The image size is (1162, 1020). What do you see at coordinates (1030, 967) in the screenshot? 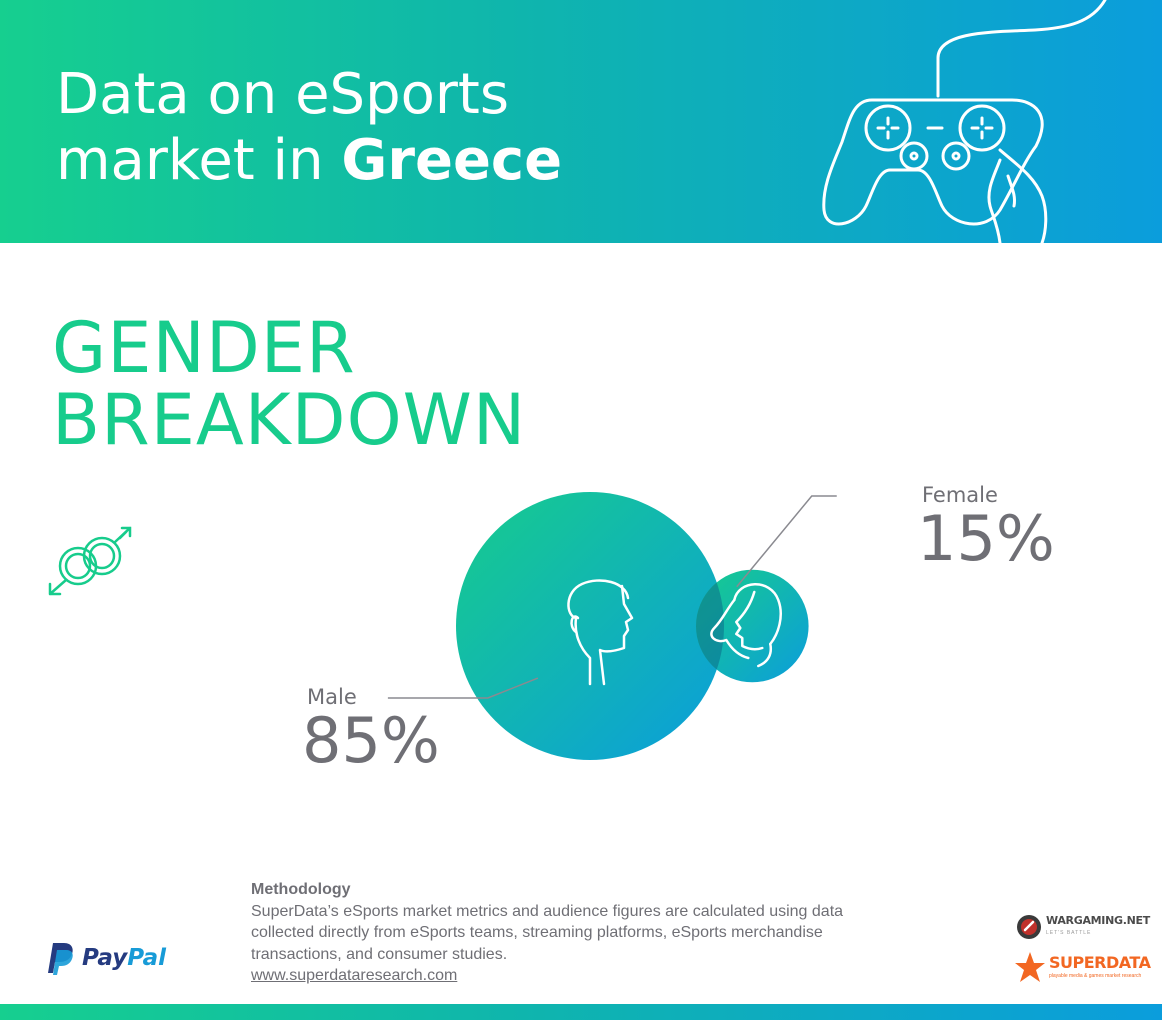
I see `star-icon` at bounding box center [1030, 967].